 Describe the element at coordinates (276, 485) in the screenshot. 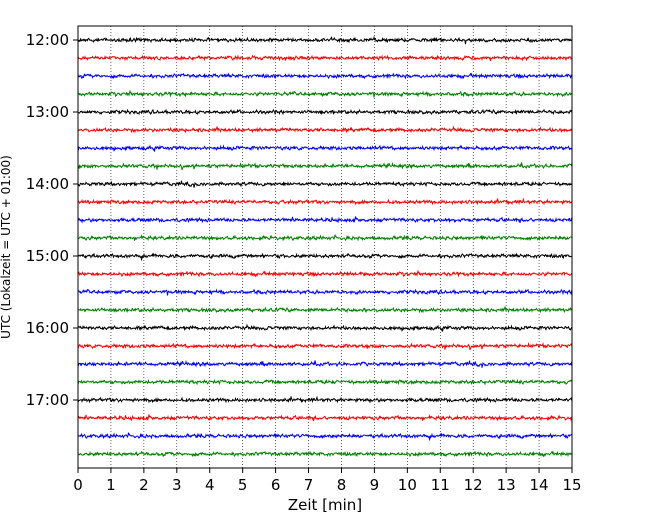

I see `x-tick-label: 6` at that location.